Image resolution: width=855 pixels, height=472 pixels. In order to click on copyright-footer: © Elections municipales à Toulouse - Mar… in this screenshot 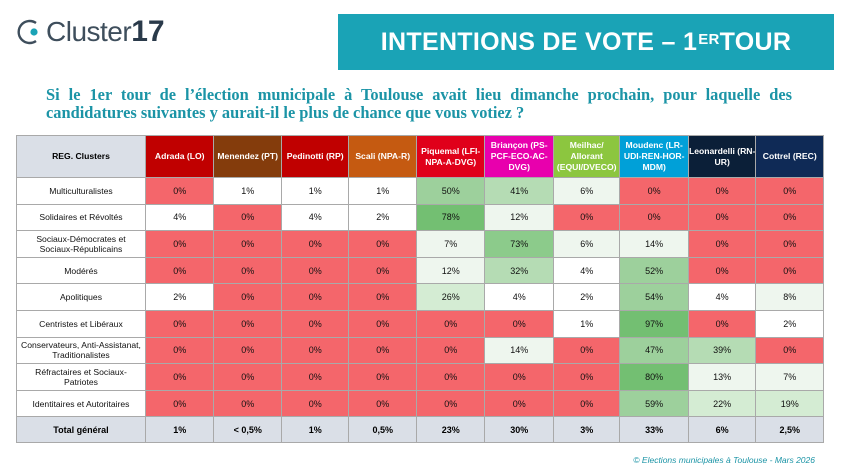, I will do `click(724, 460)`.